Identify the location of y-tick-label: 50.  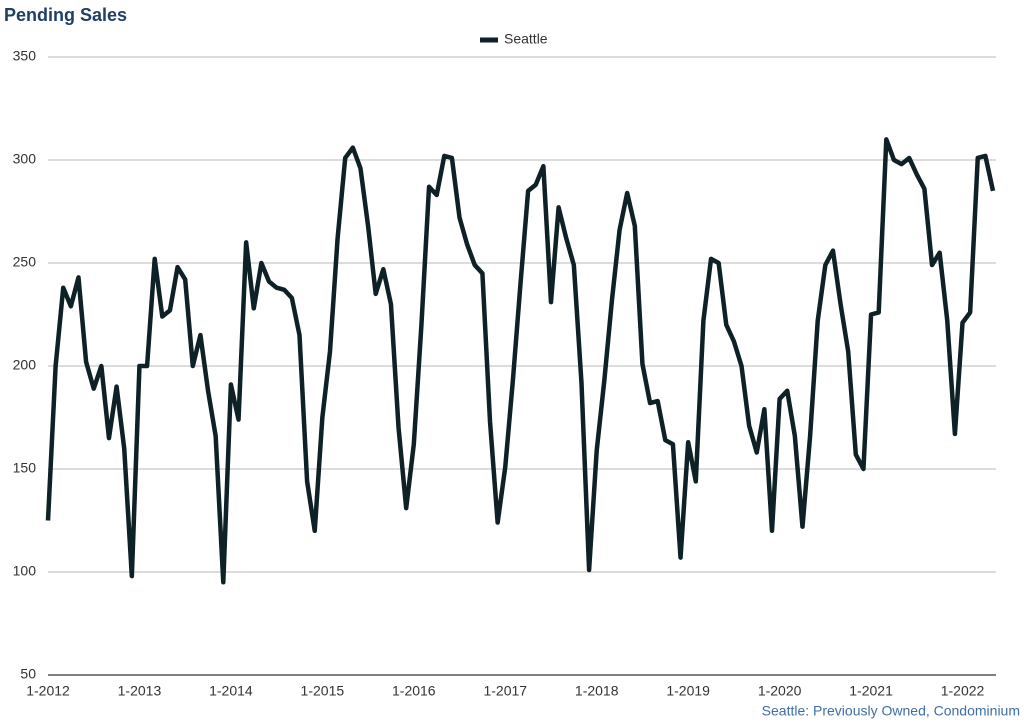
(28, 674).